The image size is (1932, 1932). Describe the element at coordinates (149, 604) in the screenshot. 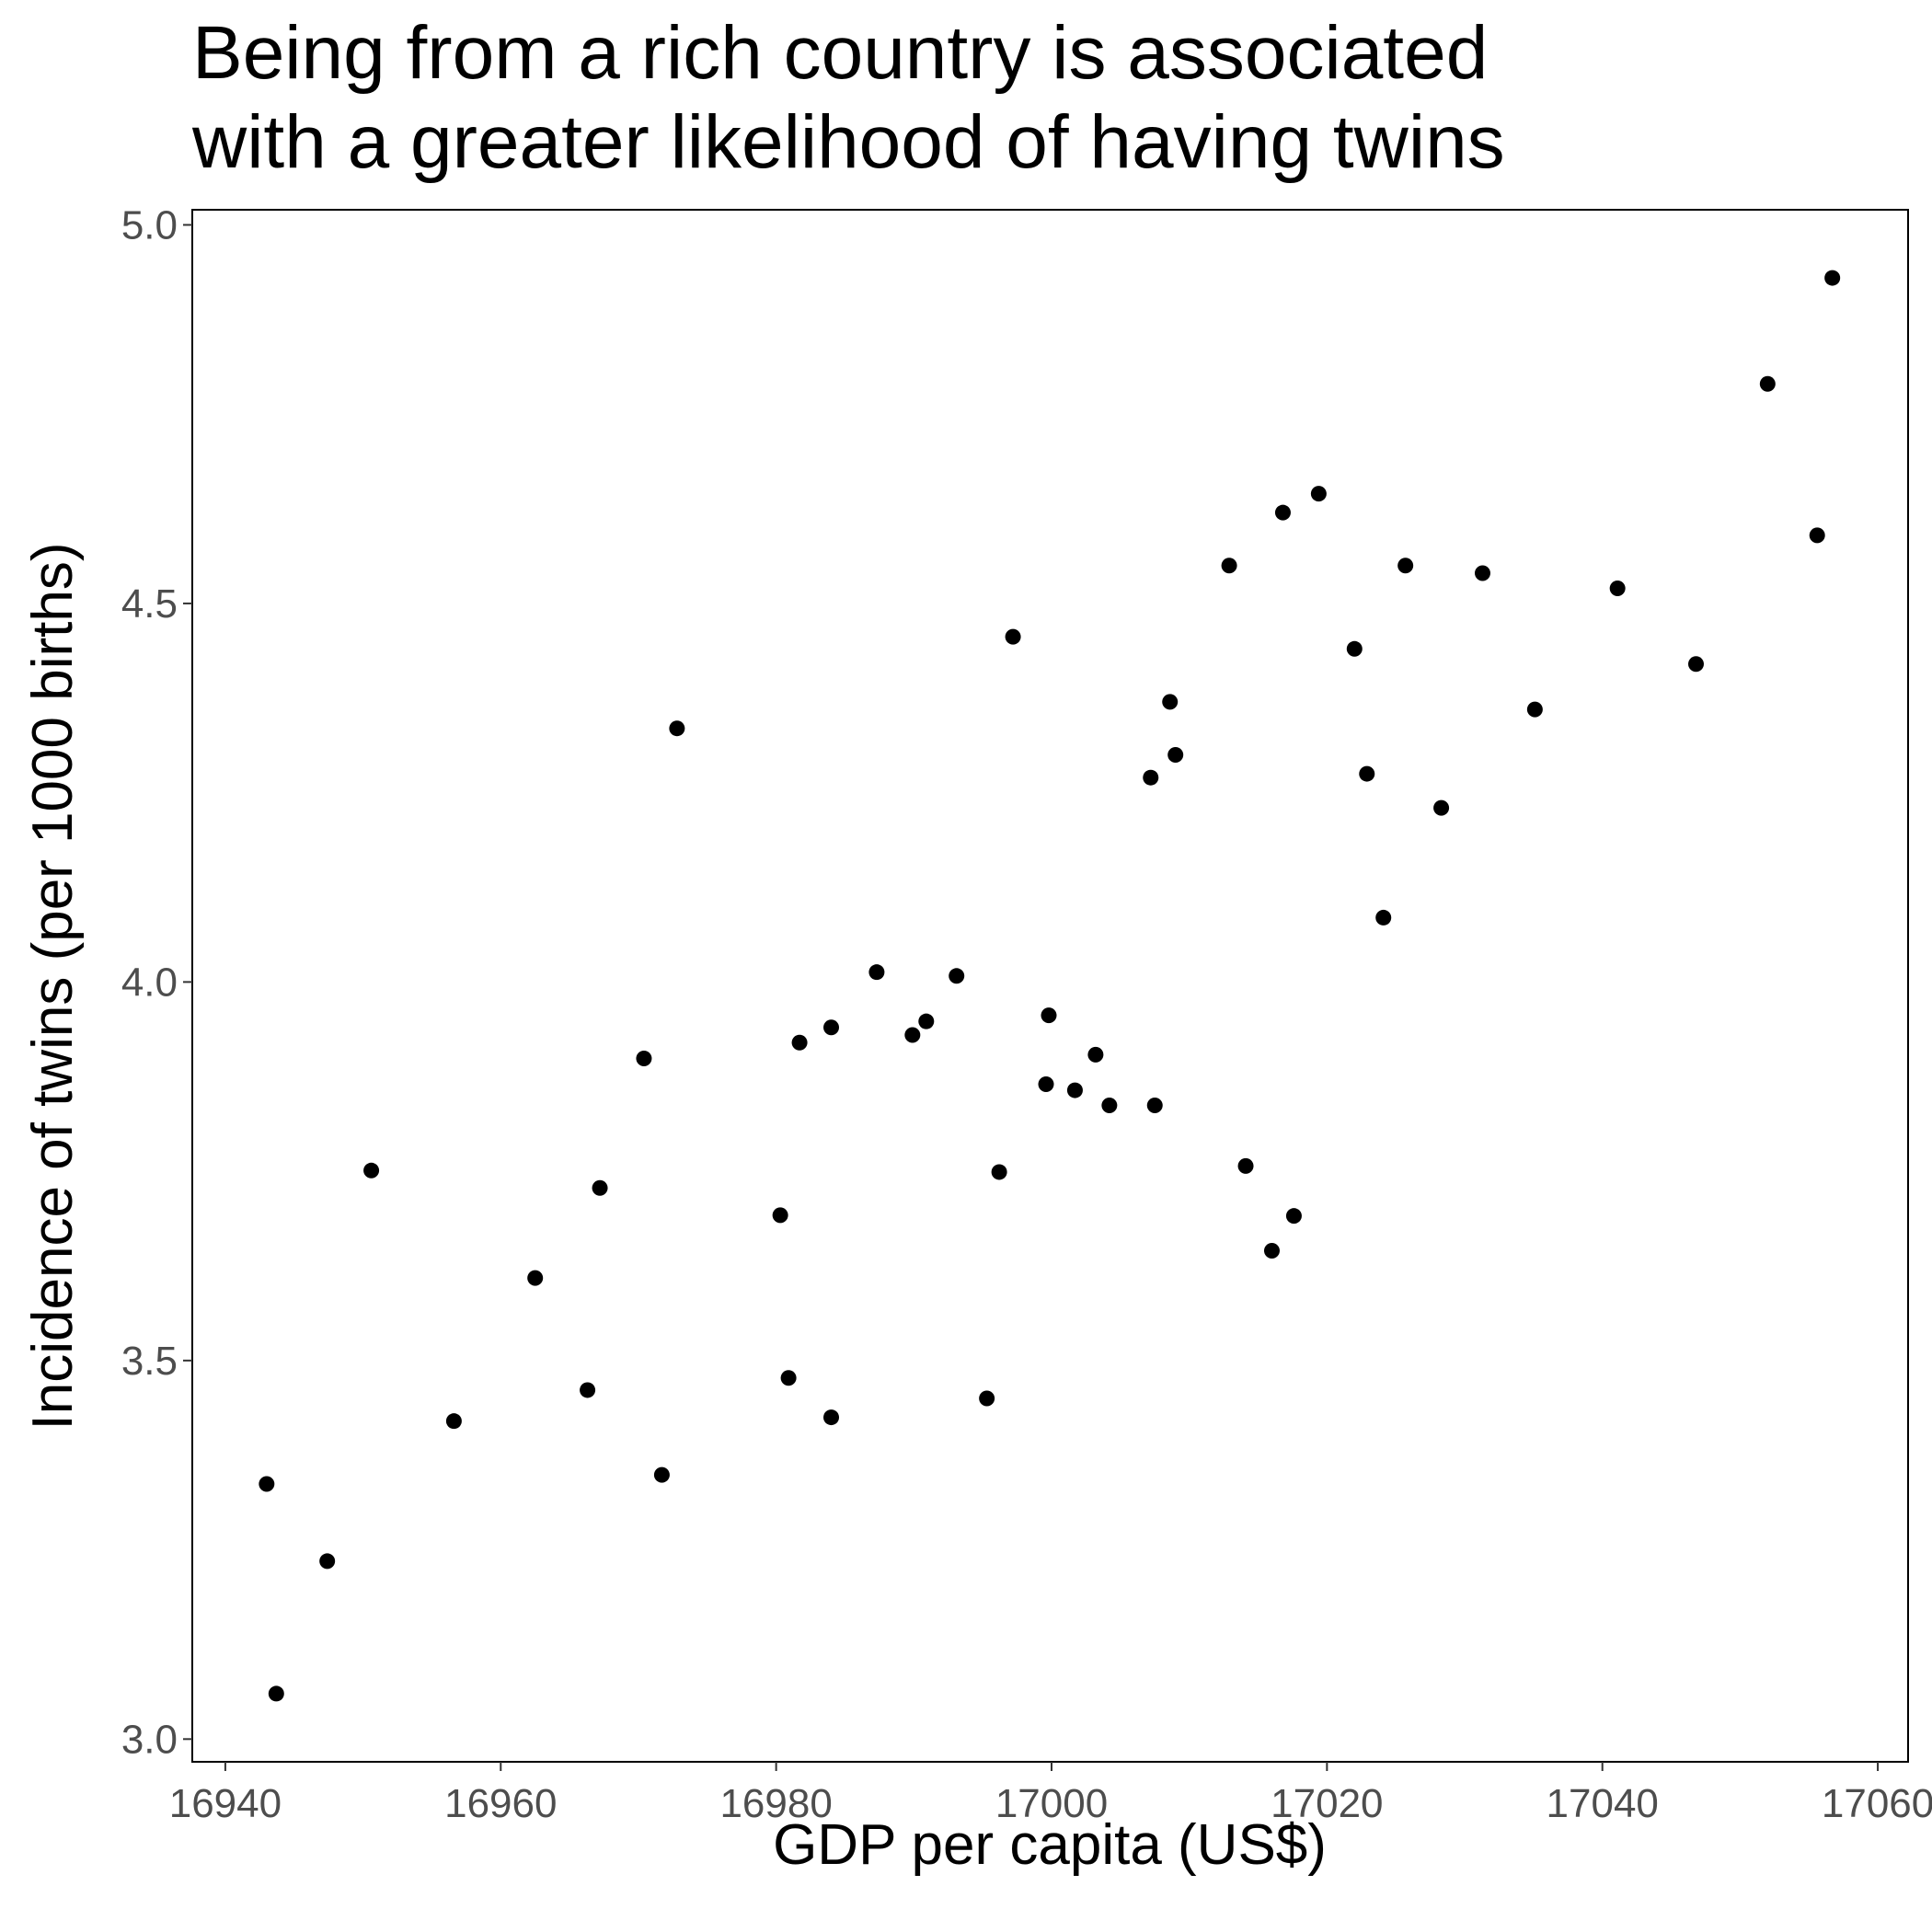

I see `y-tick-label: 4.5` at that location.